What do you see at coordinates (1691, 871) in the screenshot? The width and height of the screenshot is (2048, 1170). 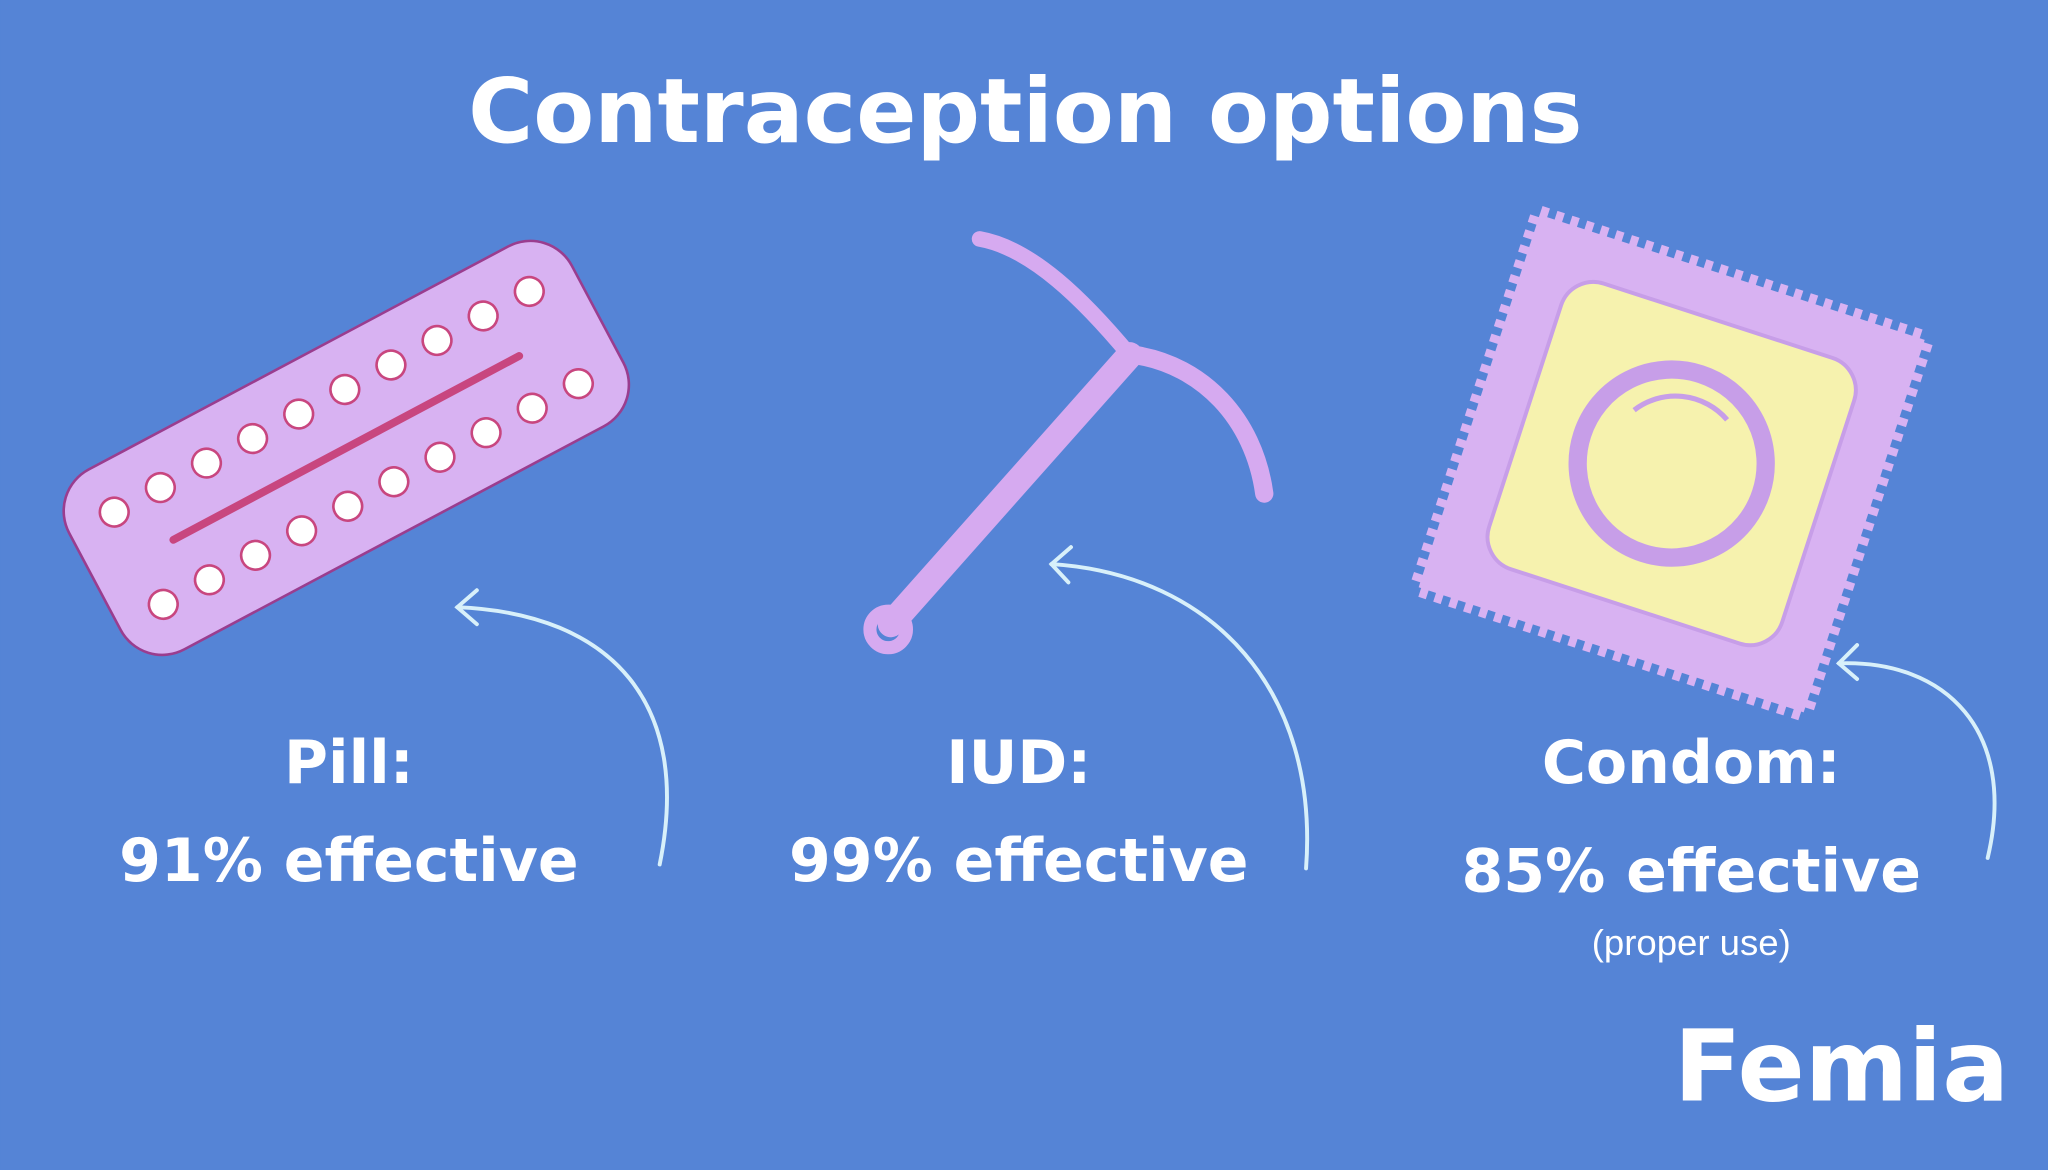 I see `item-effectiveness: 85% effective` at bounding box center [1691, 871].